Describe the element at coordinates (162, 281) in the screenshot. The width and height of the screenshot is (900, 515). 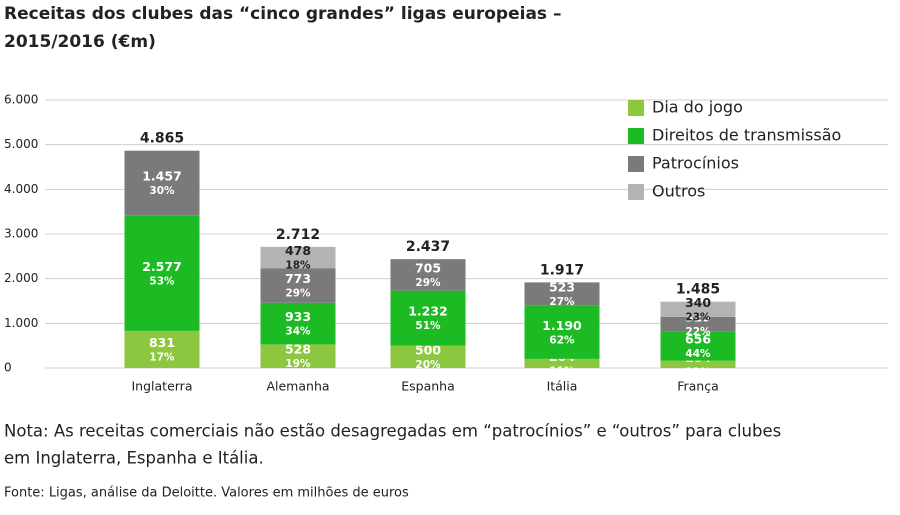
I see `share-label: 53%` at that location.